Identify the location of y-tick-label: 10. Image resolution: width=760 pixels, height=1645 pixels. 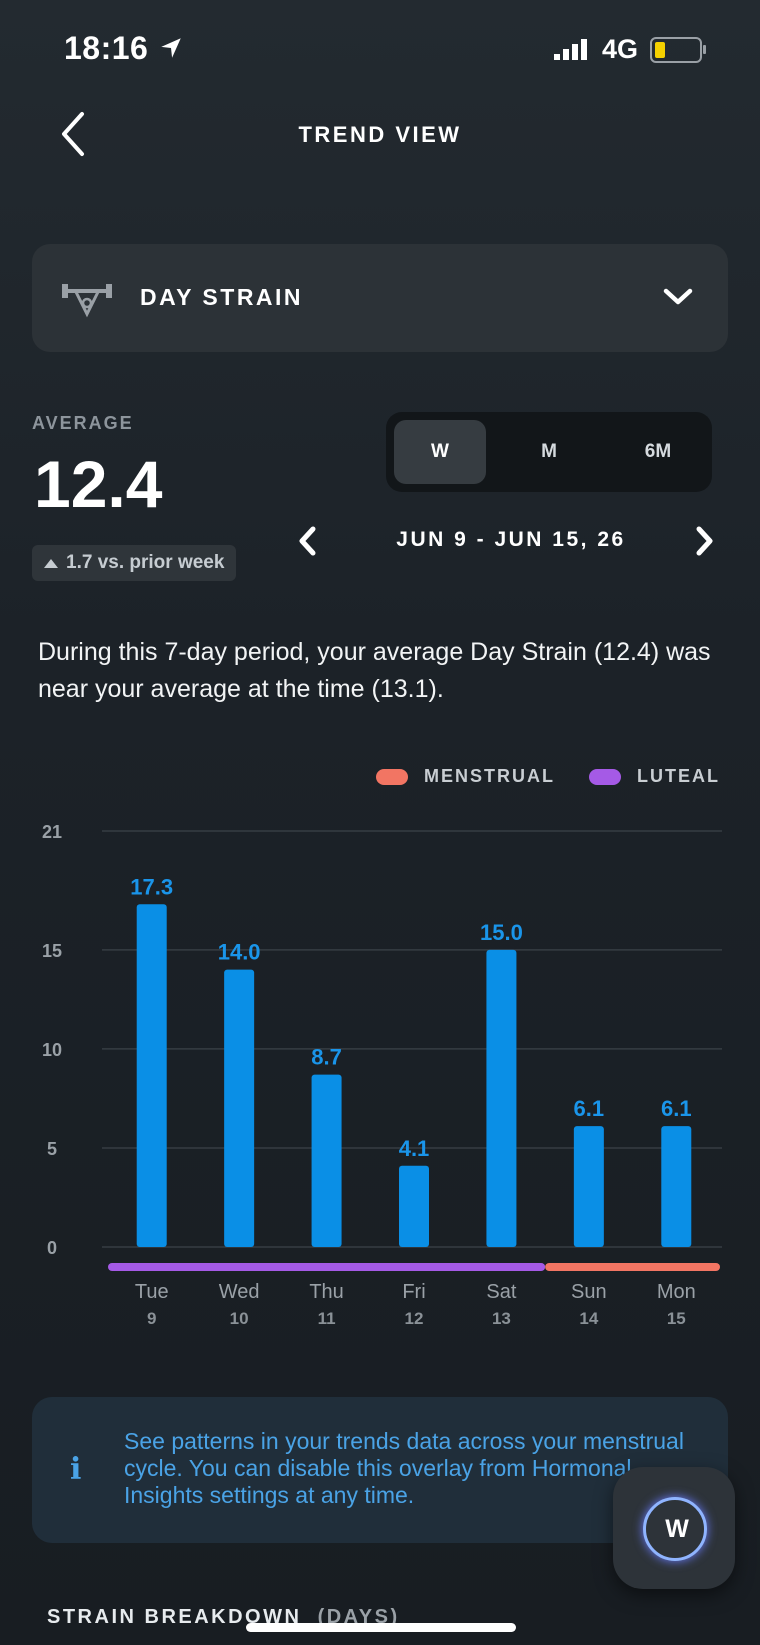
(52, 1050).